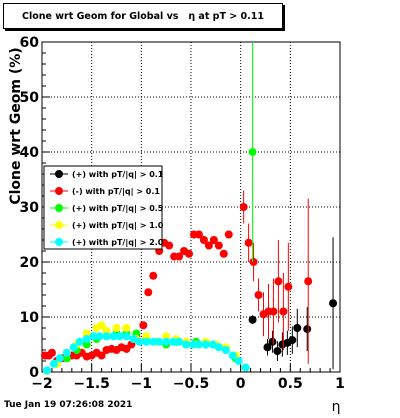 The width and height of the screenshot is (400, 418). I want to click on x-tick-label: −1, so click(141, 384).